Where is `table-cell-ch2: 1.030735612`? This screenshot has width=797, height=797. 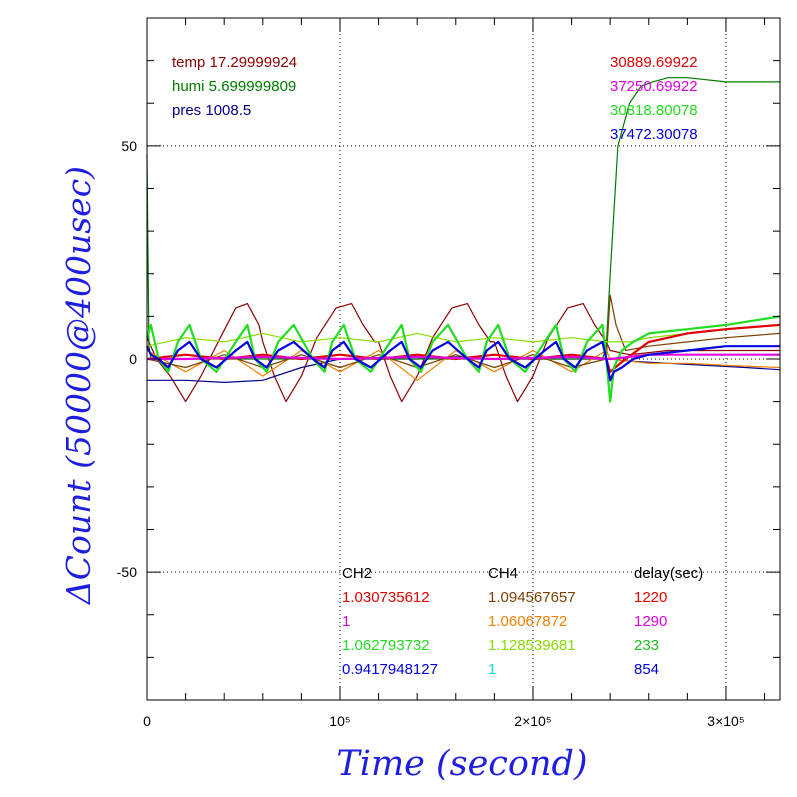
table-cell-ch2: 1.030735612 is located at coordinates (386, 597).